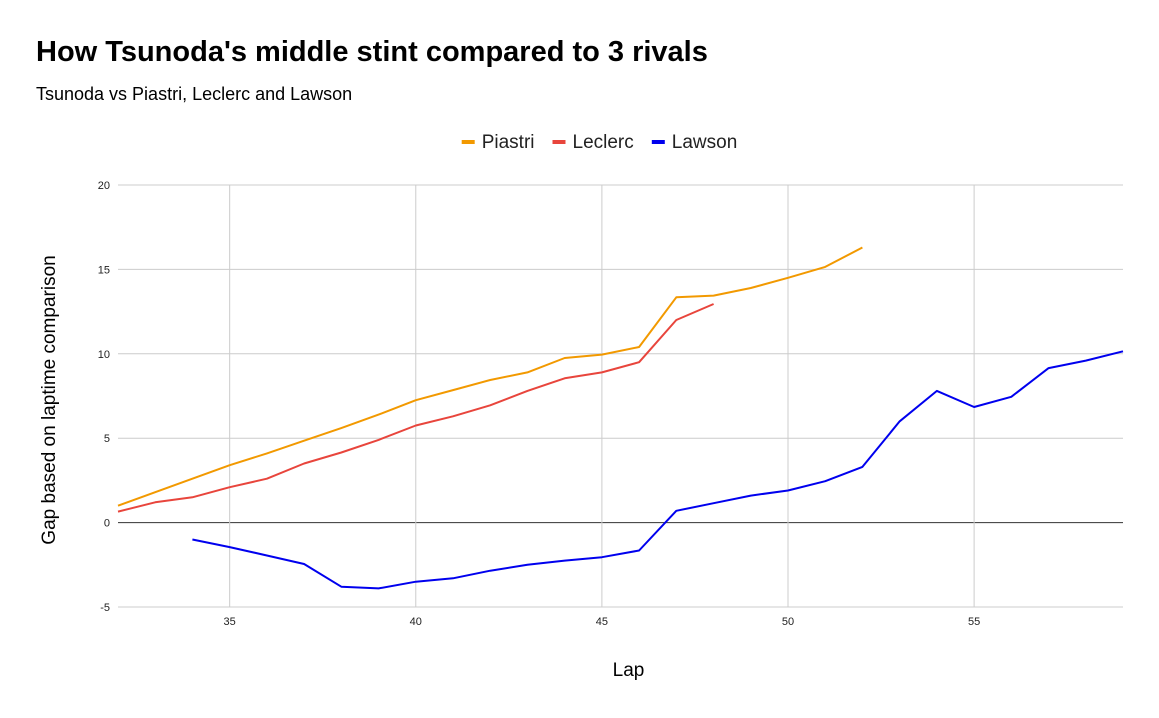 This screenshot has width=1159, height=718. Describe the element at coordinates (104, 355) in the screenshot. I see `y-tick-label: 10` at that location.